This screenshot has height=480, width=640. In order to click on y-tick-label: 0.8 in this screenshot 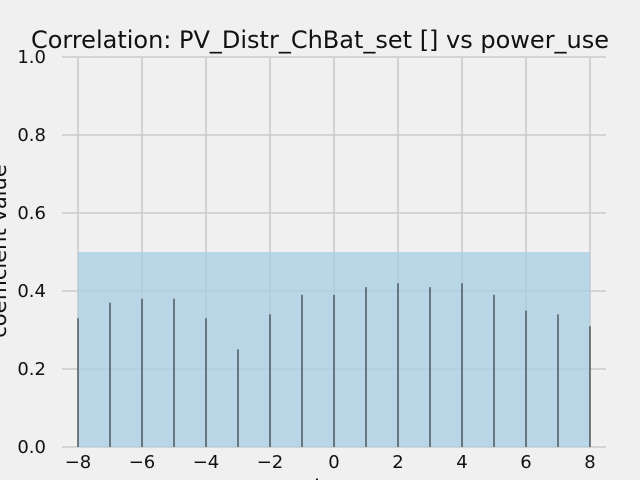, I will do `click(31, 135)`.